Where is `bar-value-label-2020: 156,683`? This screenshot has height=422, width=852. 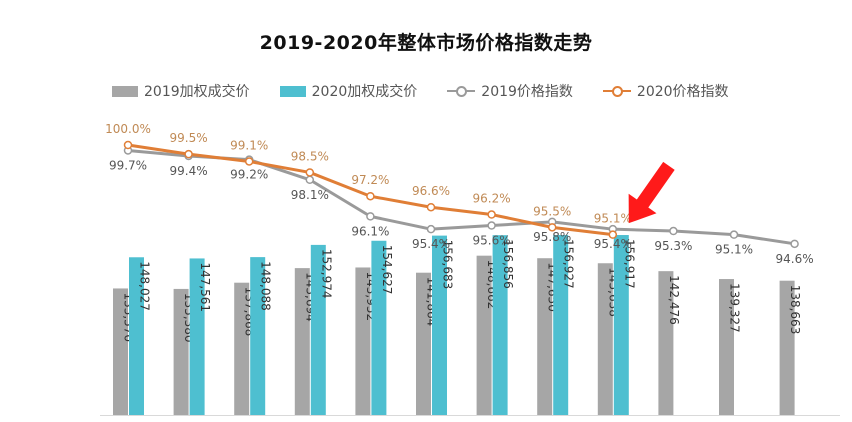
bar-value-label-2020: 156,683 is located at coordinates (448, 265).